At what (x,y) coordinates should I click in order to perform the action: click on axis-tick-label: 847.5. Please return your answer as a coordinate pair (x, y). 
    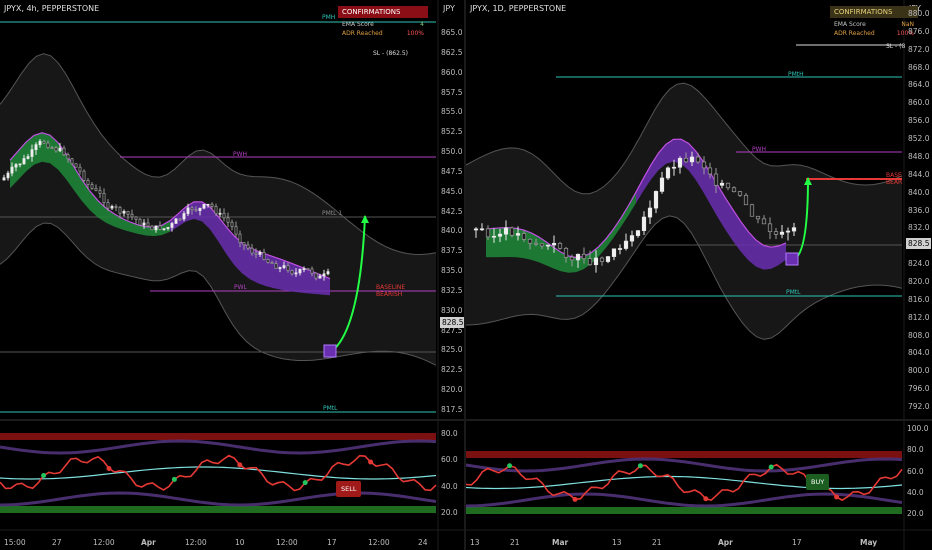
    Looking at the image, I should click on (452, 171).